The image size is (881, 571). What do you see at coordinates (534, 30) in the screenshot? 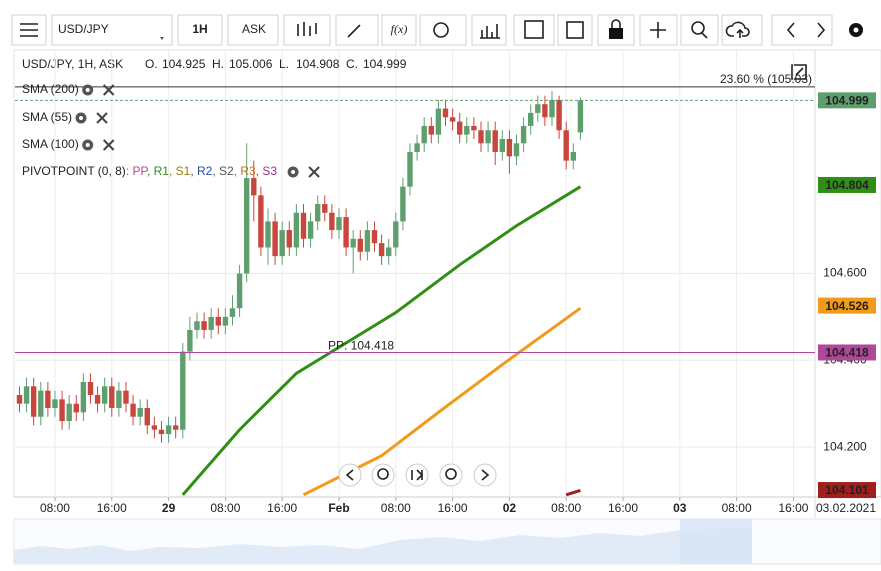
I see `calendar-button` at bounding box center [534, 30].